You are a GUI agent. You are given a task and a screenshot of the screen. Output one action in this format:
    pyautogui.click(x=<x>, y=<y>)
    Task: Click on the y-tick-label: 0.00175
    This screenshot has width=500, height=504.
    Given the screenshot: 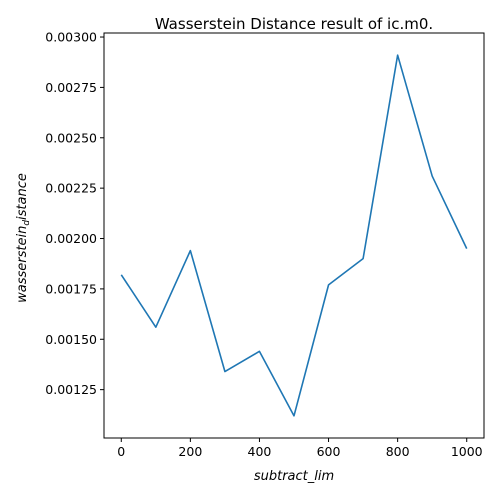 What is the action you would take?
    pyautogui.click(x=71, y=288)
    